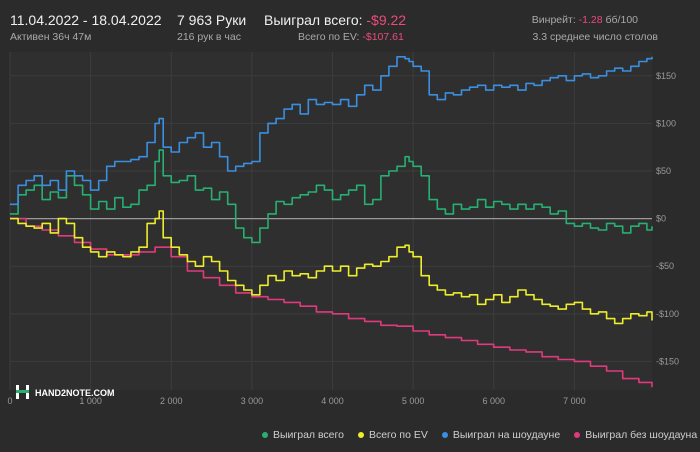 The image size is (700, 452). I want to click on legend-item-showdown: Выиграл на шоудауне, so click(501, 435).